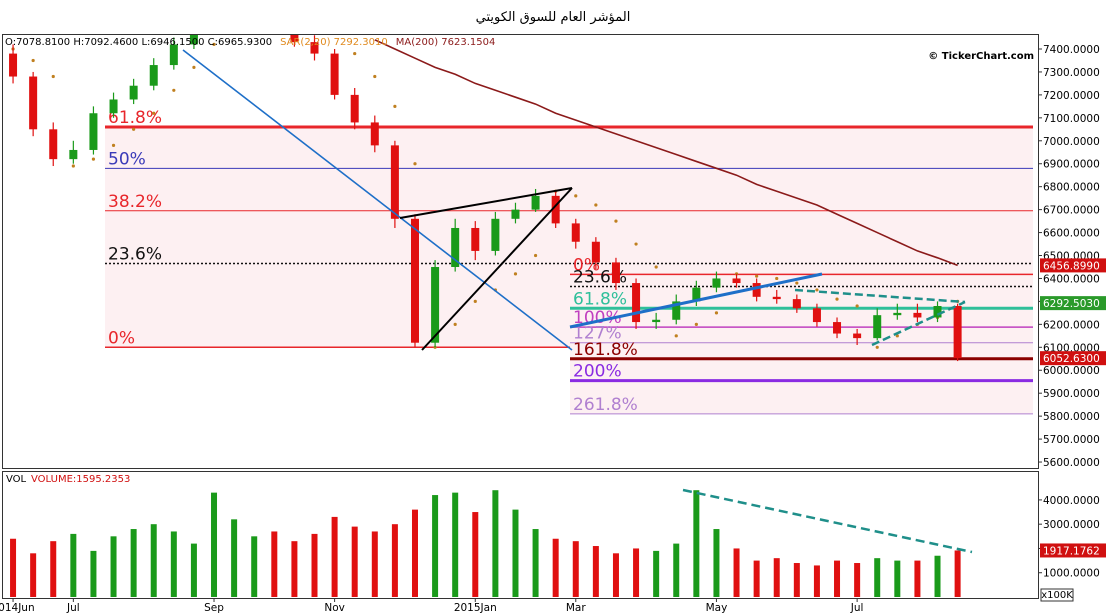 The width and height of the screenshot is (1107, 615). Describe the element at coordinates (1071, 119) in the screenshot. I see `y-tick-label: 7100.0000` at that location.